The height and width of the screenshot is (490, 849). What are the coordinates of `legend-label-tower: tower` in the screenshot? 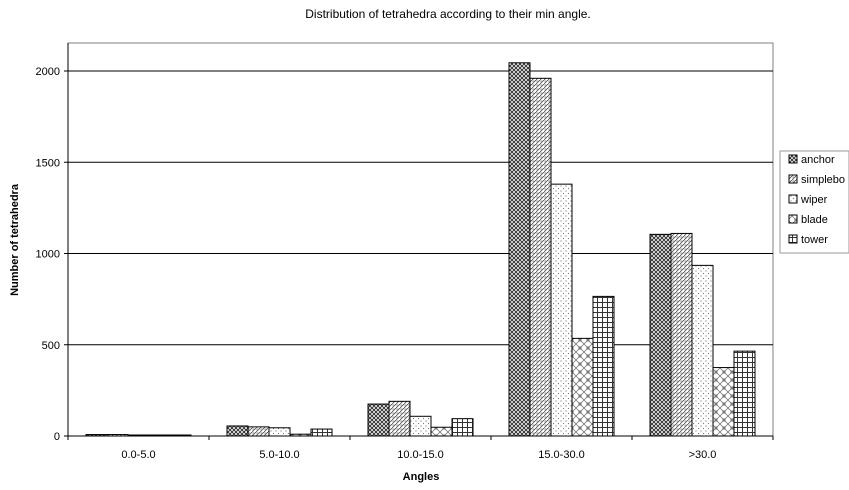 It's located at (814, 240).